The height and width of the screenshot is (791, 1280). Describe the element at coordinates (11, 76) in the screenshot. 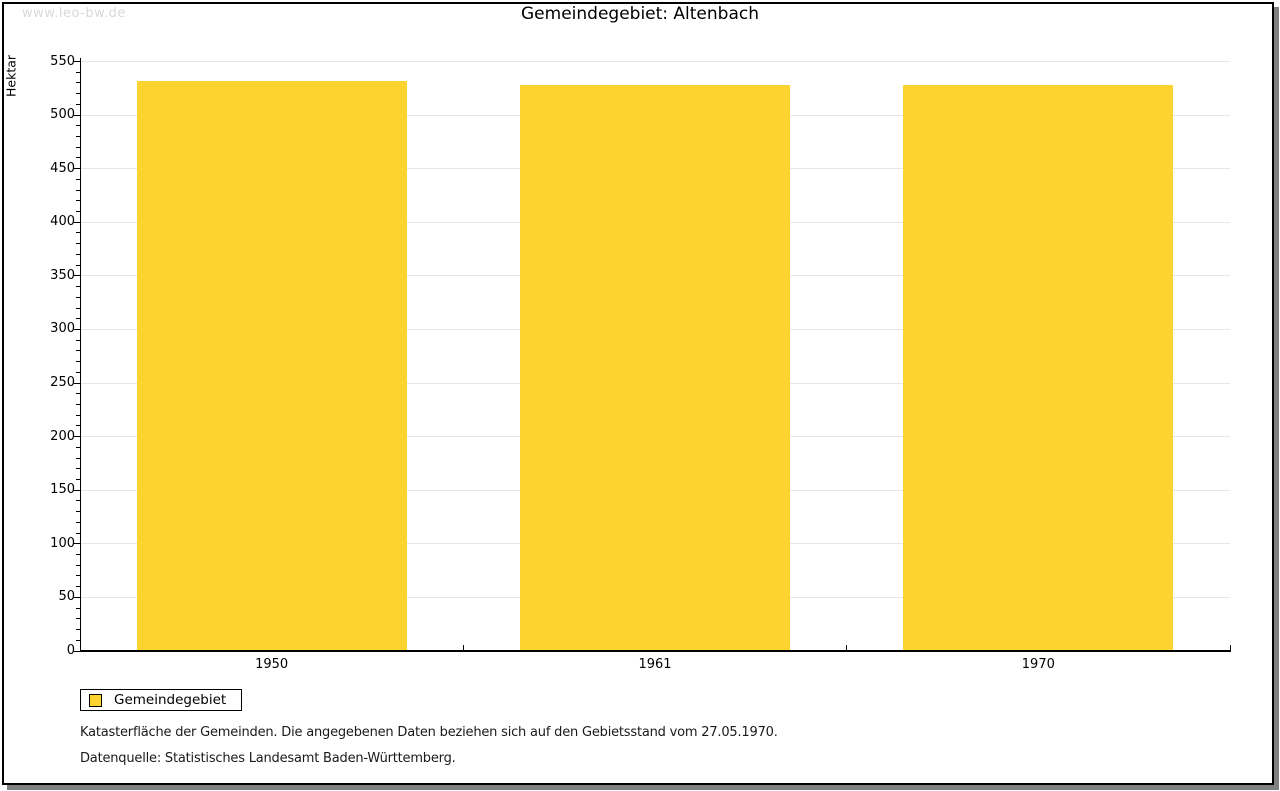

I see `y-axis-title: Hektar` at that location.